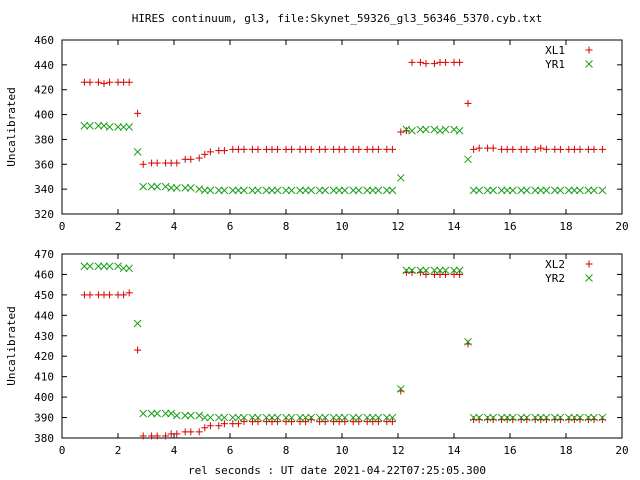 The width and height of the screenshot is (640, 480). I want to click on x-tick-label: 2, so click(118, 450).